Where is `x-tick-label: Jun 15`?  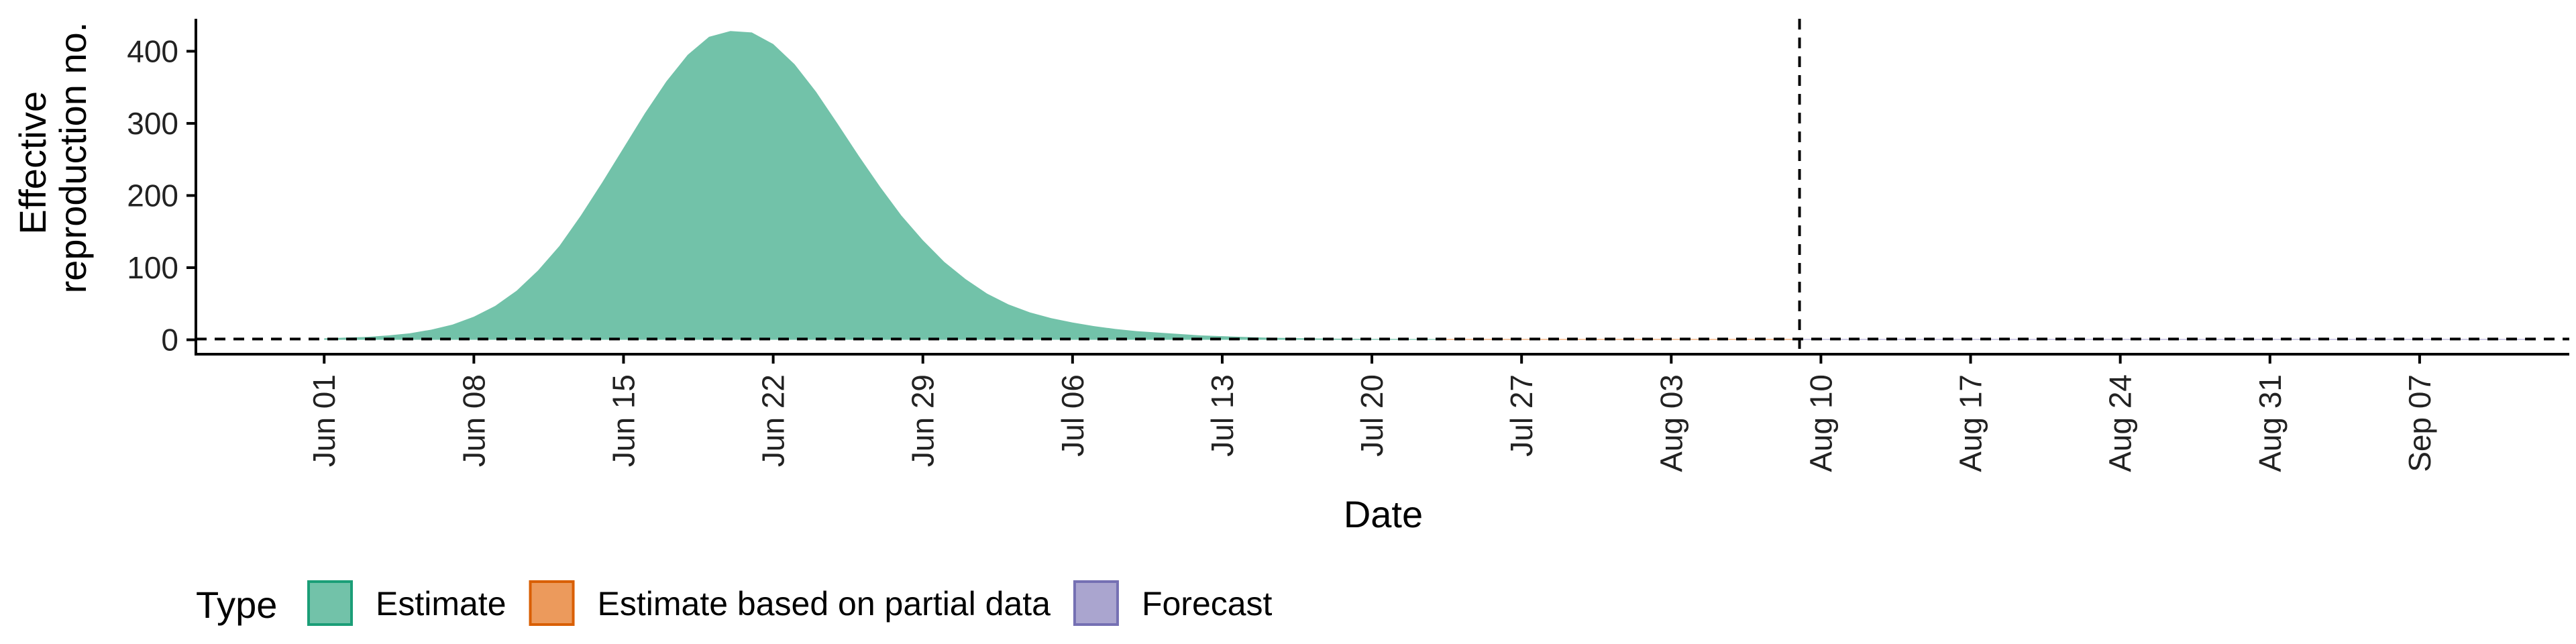
x-tick-label: Jun 15 is located at coordinates (623, 420).